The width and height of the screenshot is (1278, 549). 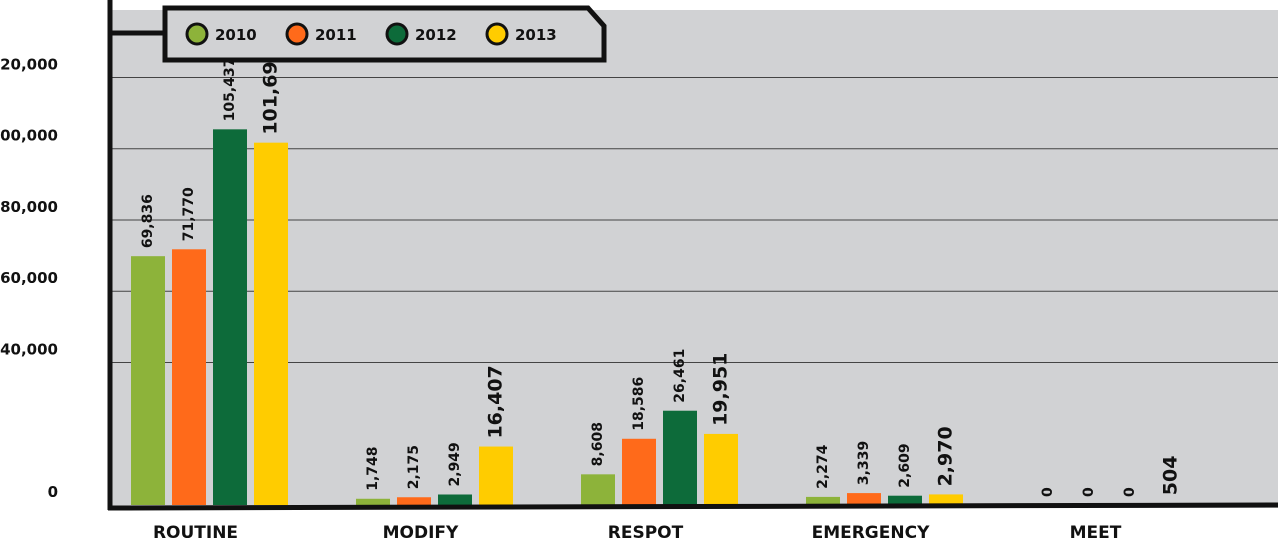 I want to click on value-label: 19,951, so click(x=721, y=389).